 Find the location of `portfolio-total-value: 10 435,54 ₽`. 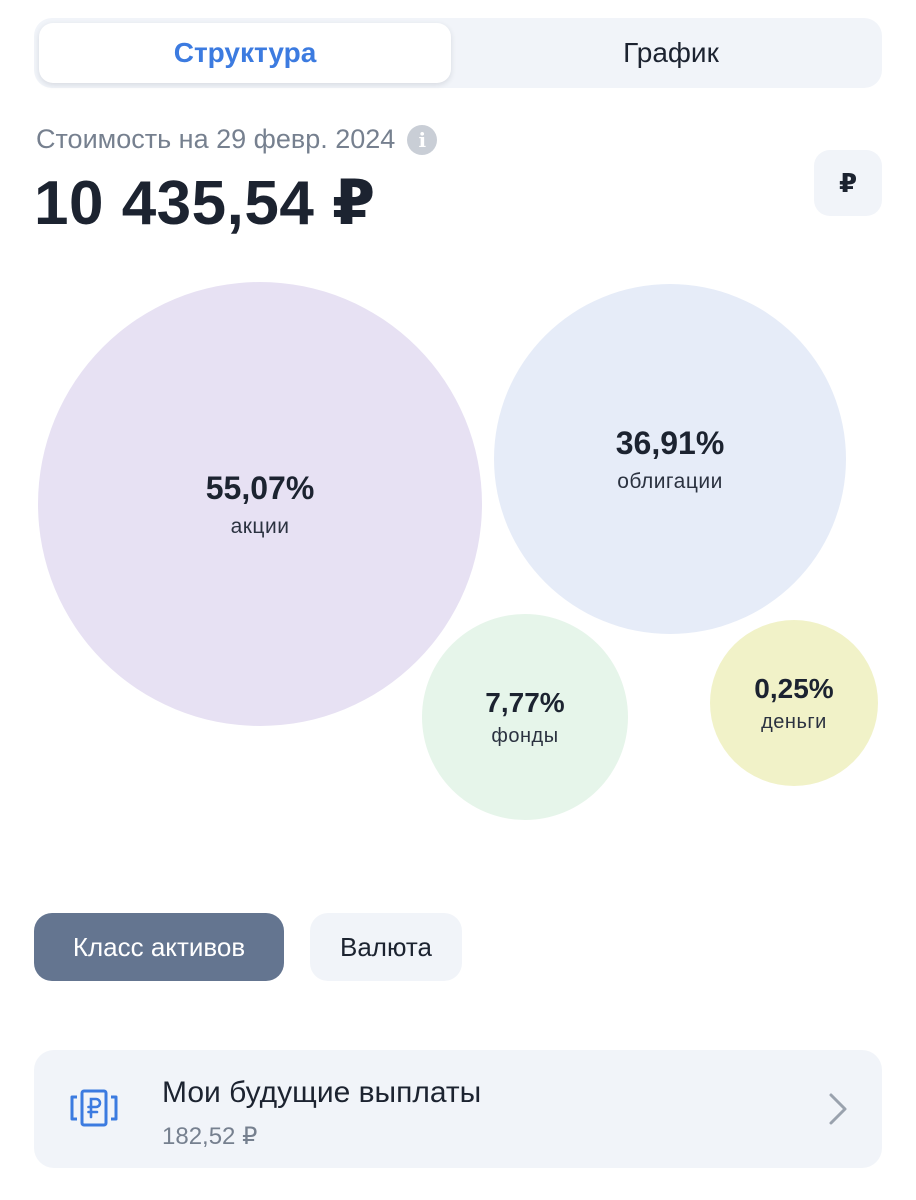

portfolio-total-value: 10 435,54 ₽ is located at coordinates (205, 203).